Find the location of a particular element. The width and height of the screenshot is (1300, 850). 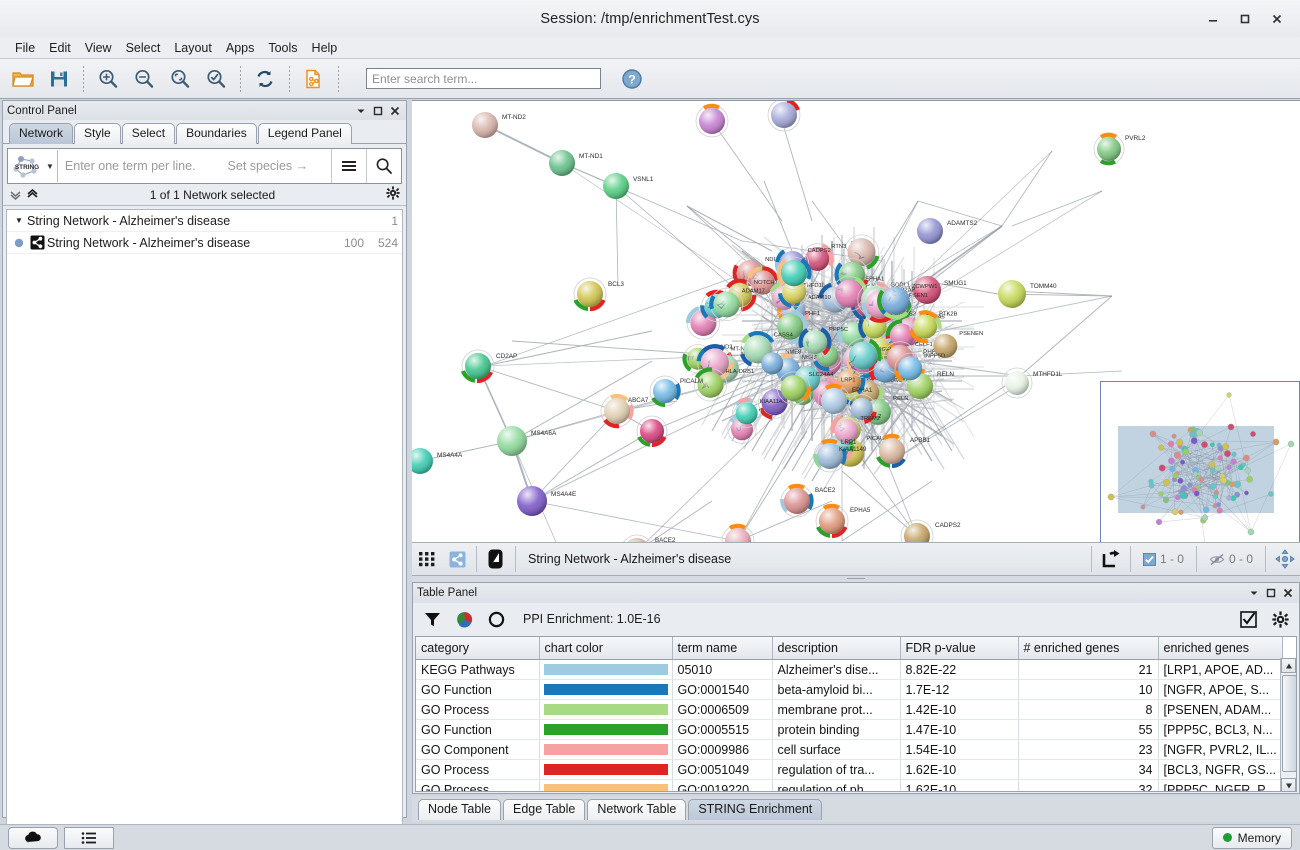

col-enriched-genes: enriched genes is located at coordinates (1220, 648).